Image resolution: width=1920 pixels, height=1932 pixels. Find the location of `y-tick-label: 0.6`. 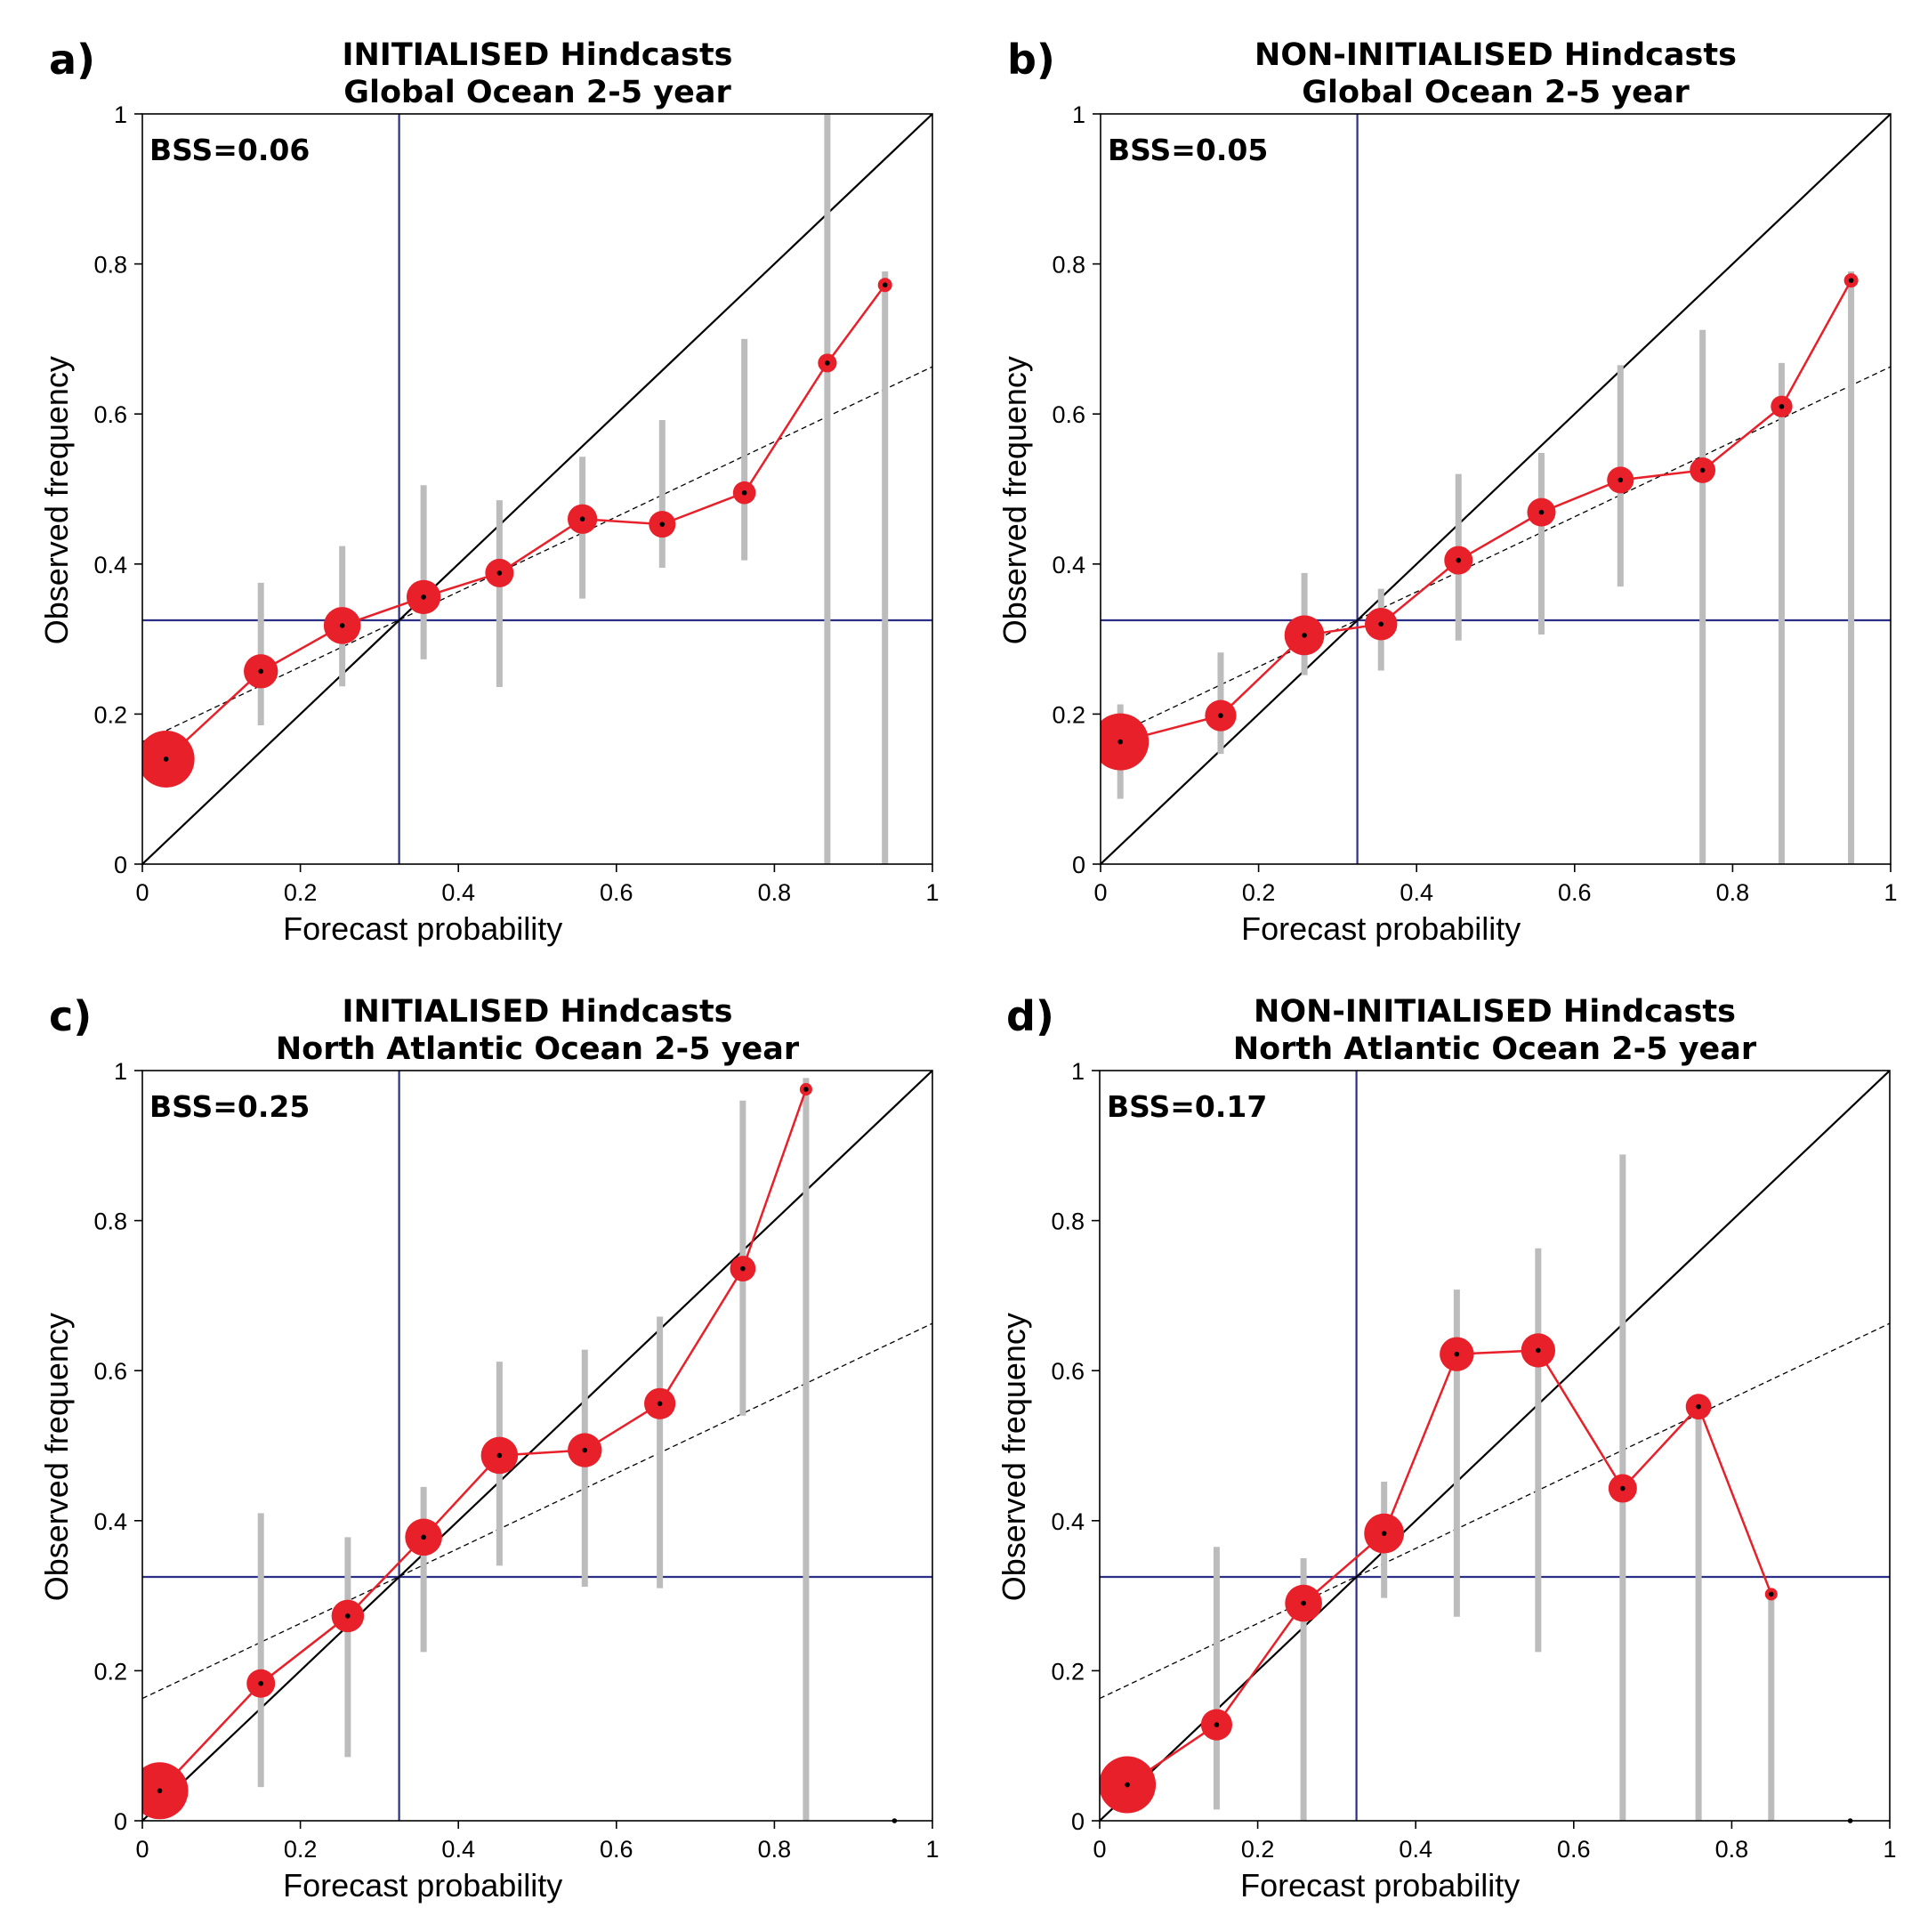

y-tick-label: 0.6 is located at coordinates (1069, 414).